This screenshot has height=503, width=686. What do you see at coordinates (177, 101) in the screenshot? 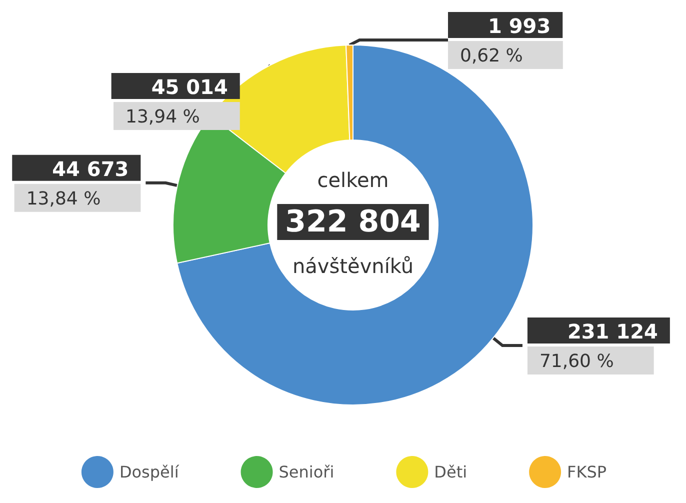
I see `data-label: 45 014 13,94 %` at bounding box center [177, 101].